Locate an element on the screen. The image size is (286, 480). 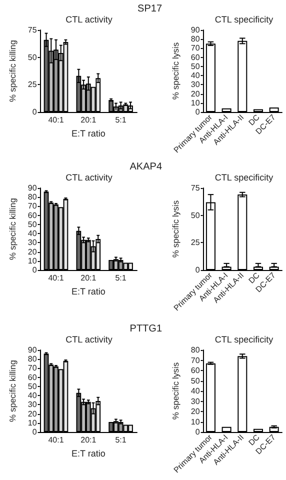
text: AKAP4 is located at coordinates (146, 167).